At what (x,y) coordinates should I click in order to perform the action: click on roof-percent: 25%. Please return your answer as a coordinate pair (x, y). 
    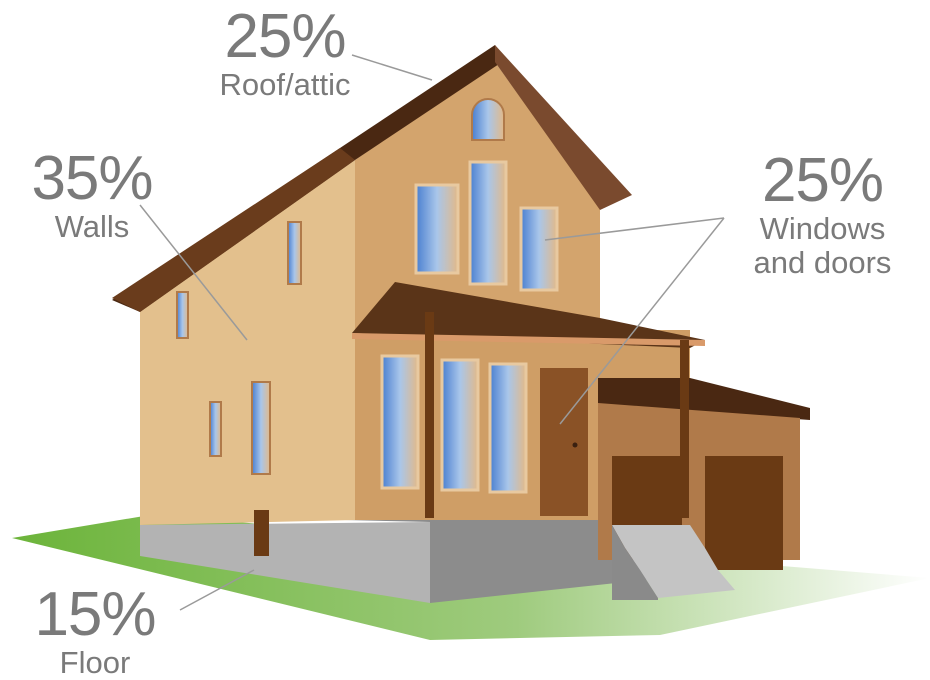
    Looking at the image, I should click on (285, 36).